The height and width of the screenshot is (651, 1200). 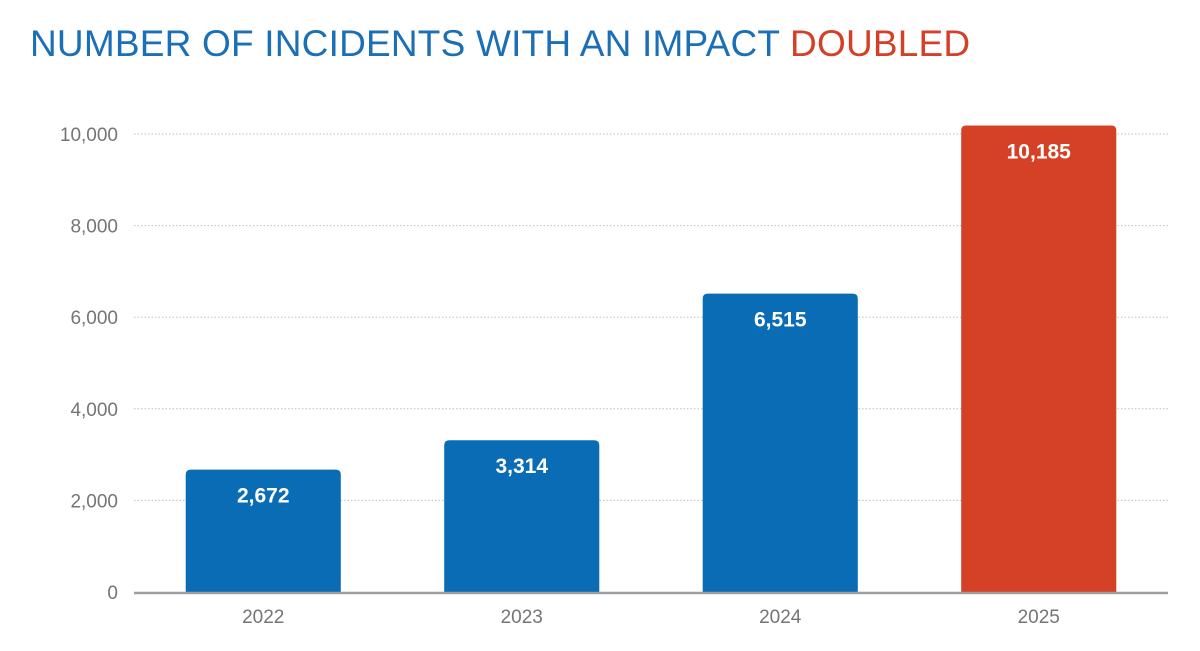 I want to click on y-tick-label: 4,000, so click(x=94, y=410).